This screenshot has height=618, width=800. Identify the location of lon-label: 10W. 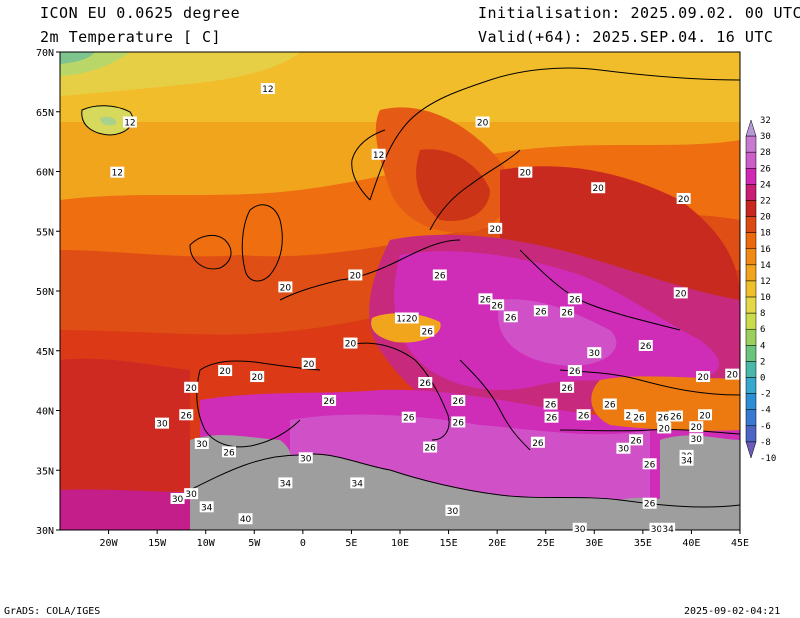
(206, 543).